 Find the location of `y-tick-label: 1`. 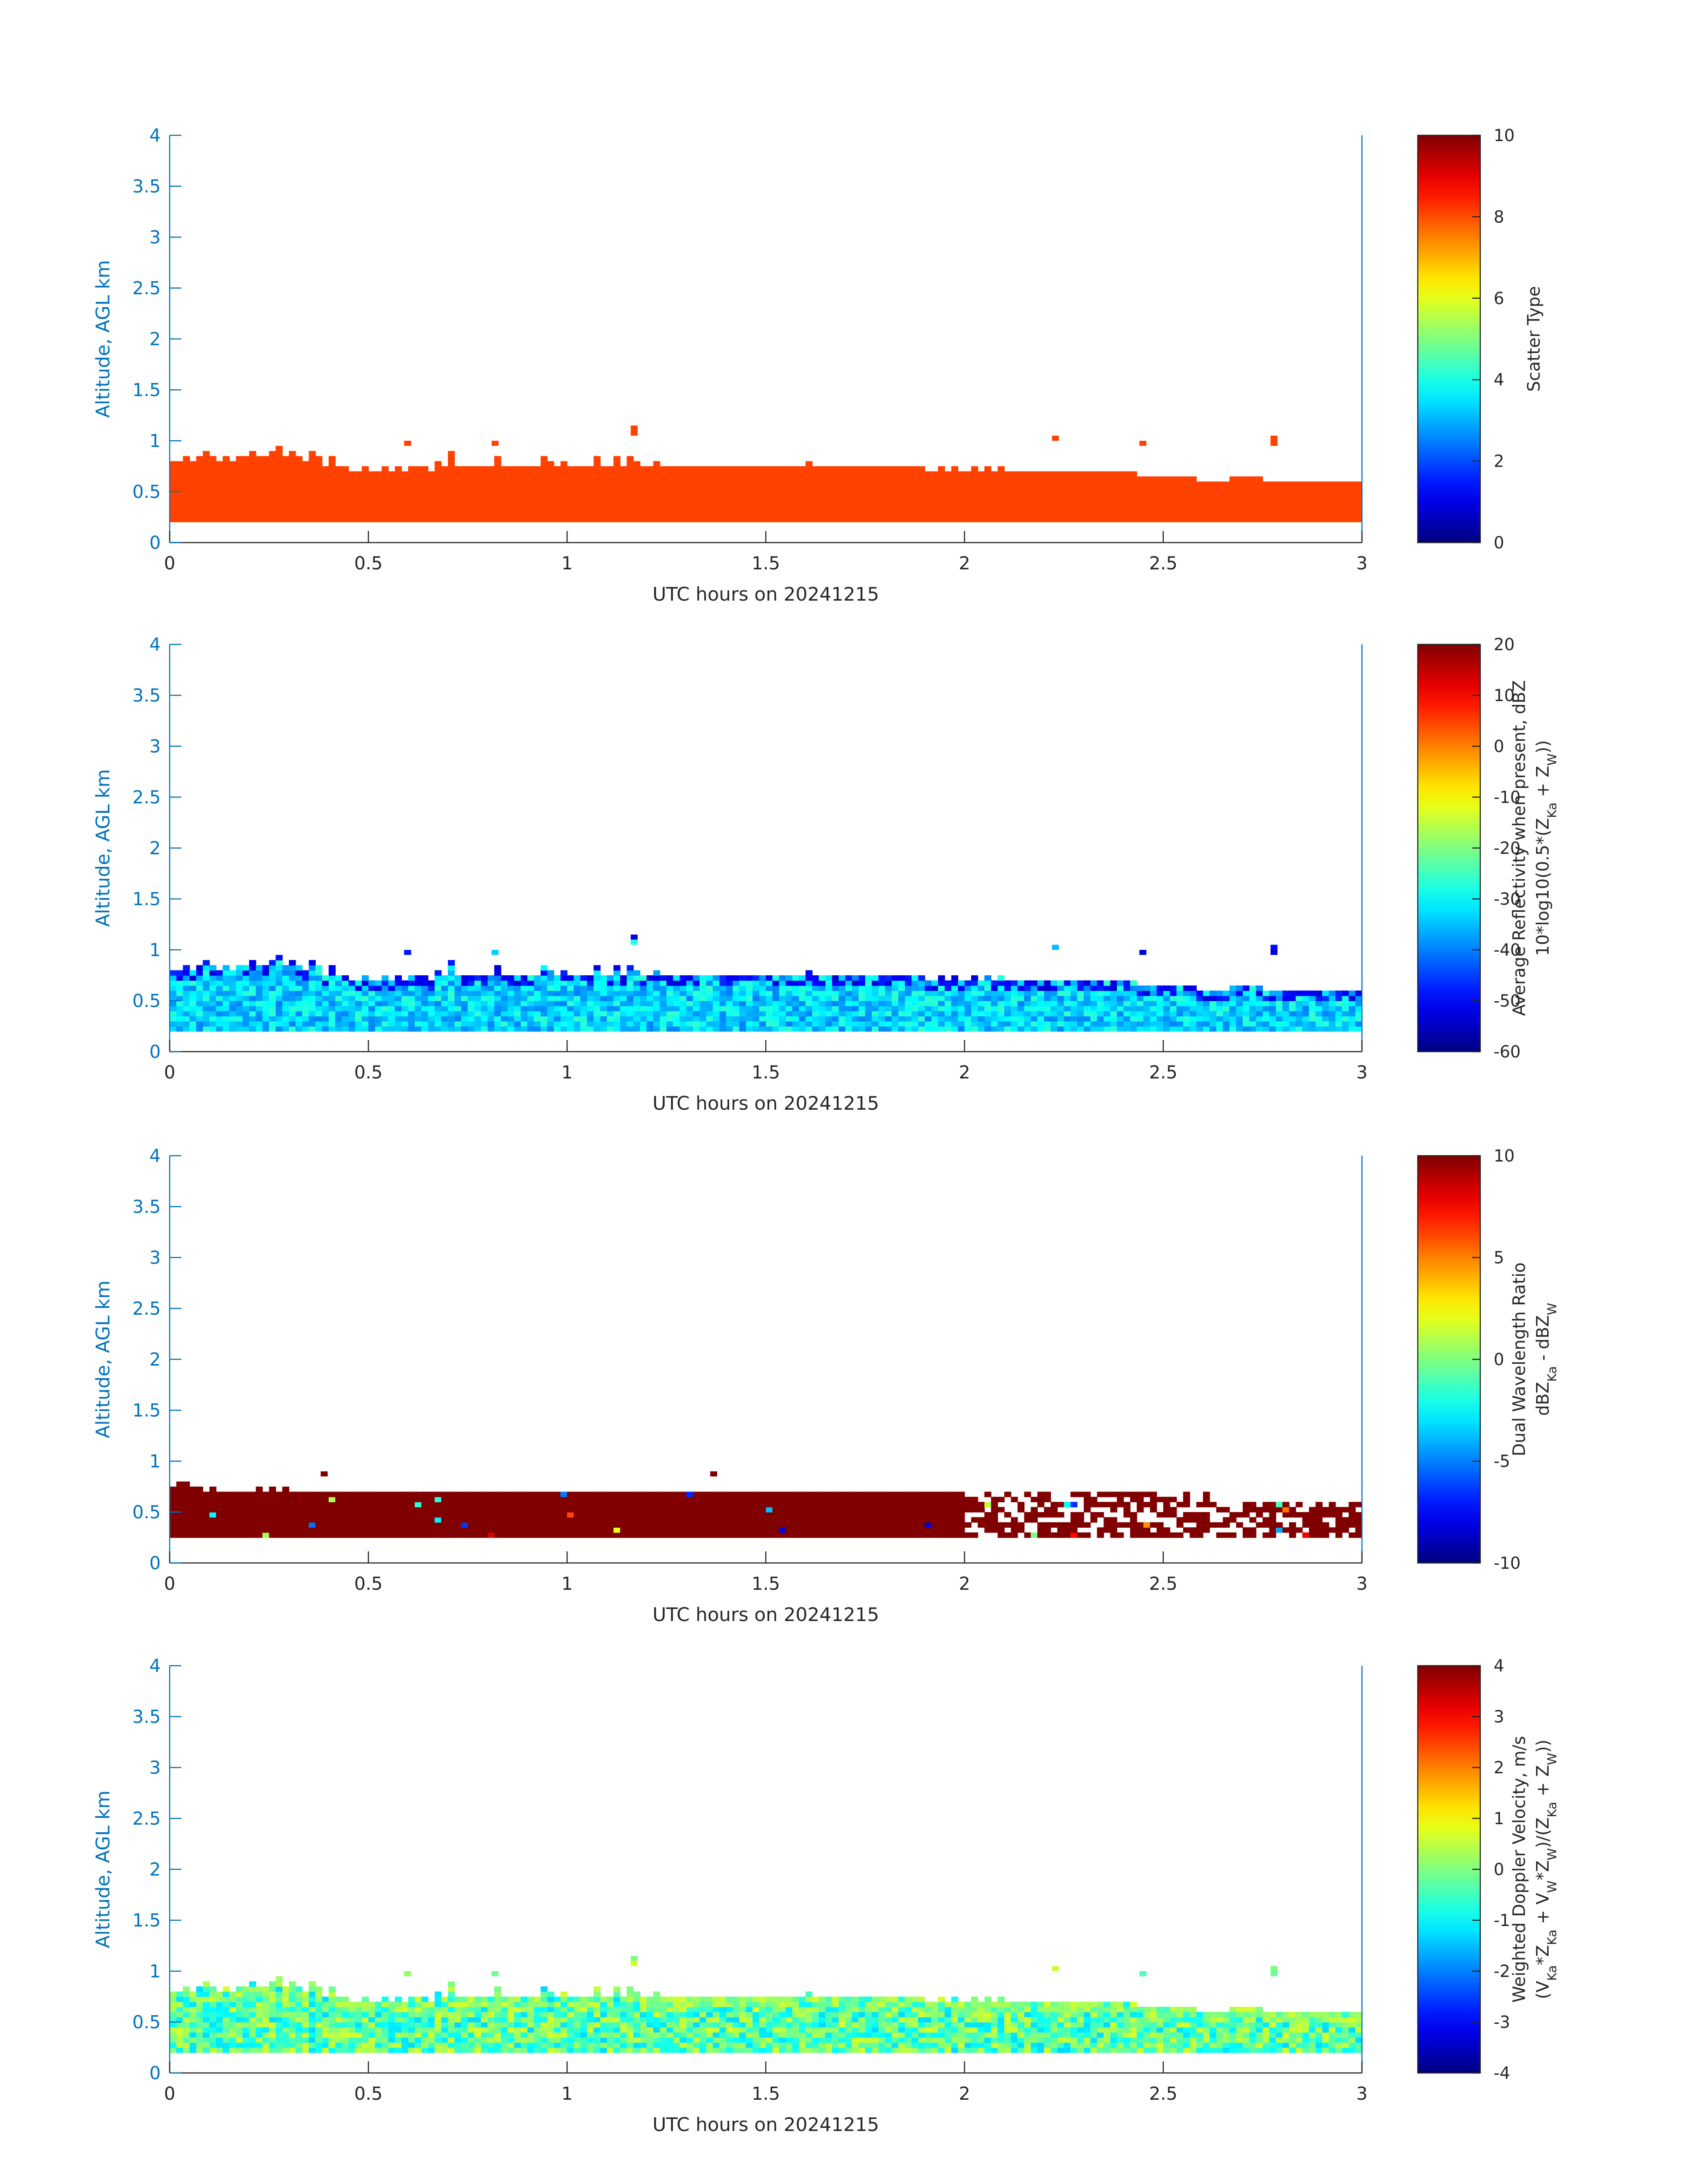

y-tick-label: 1 is located at coordinates (155, 441).